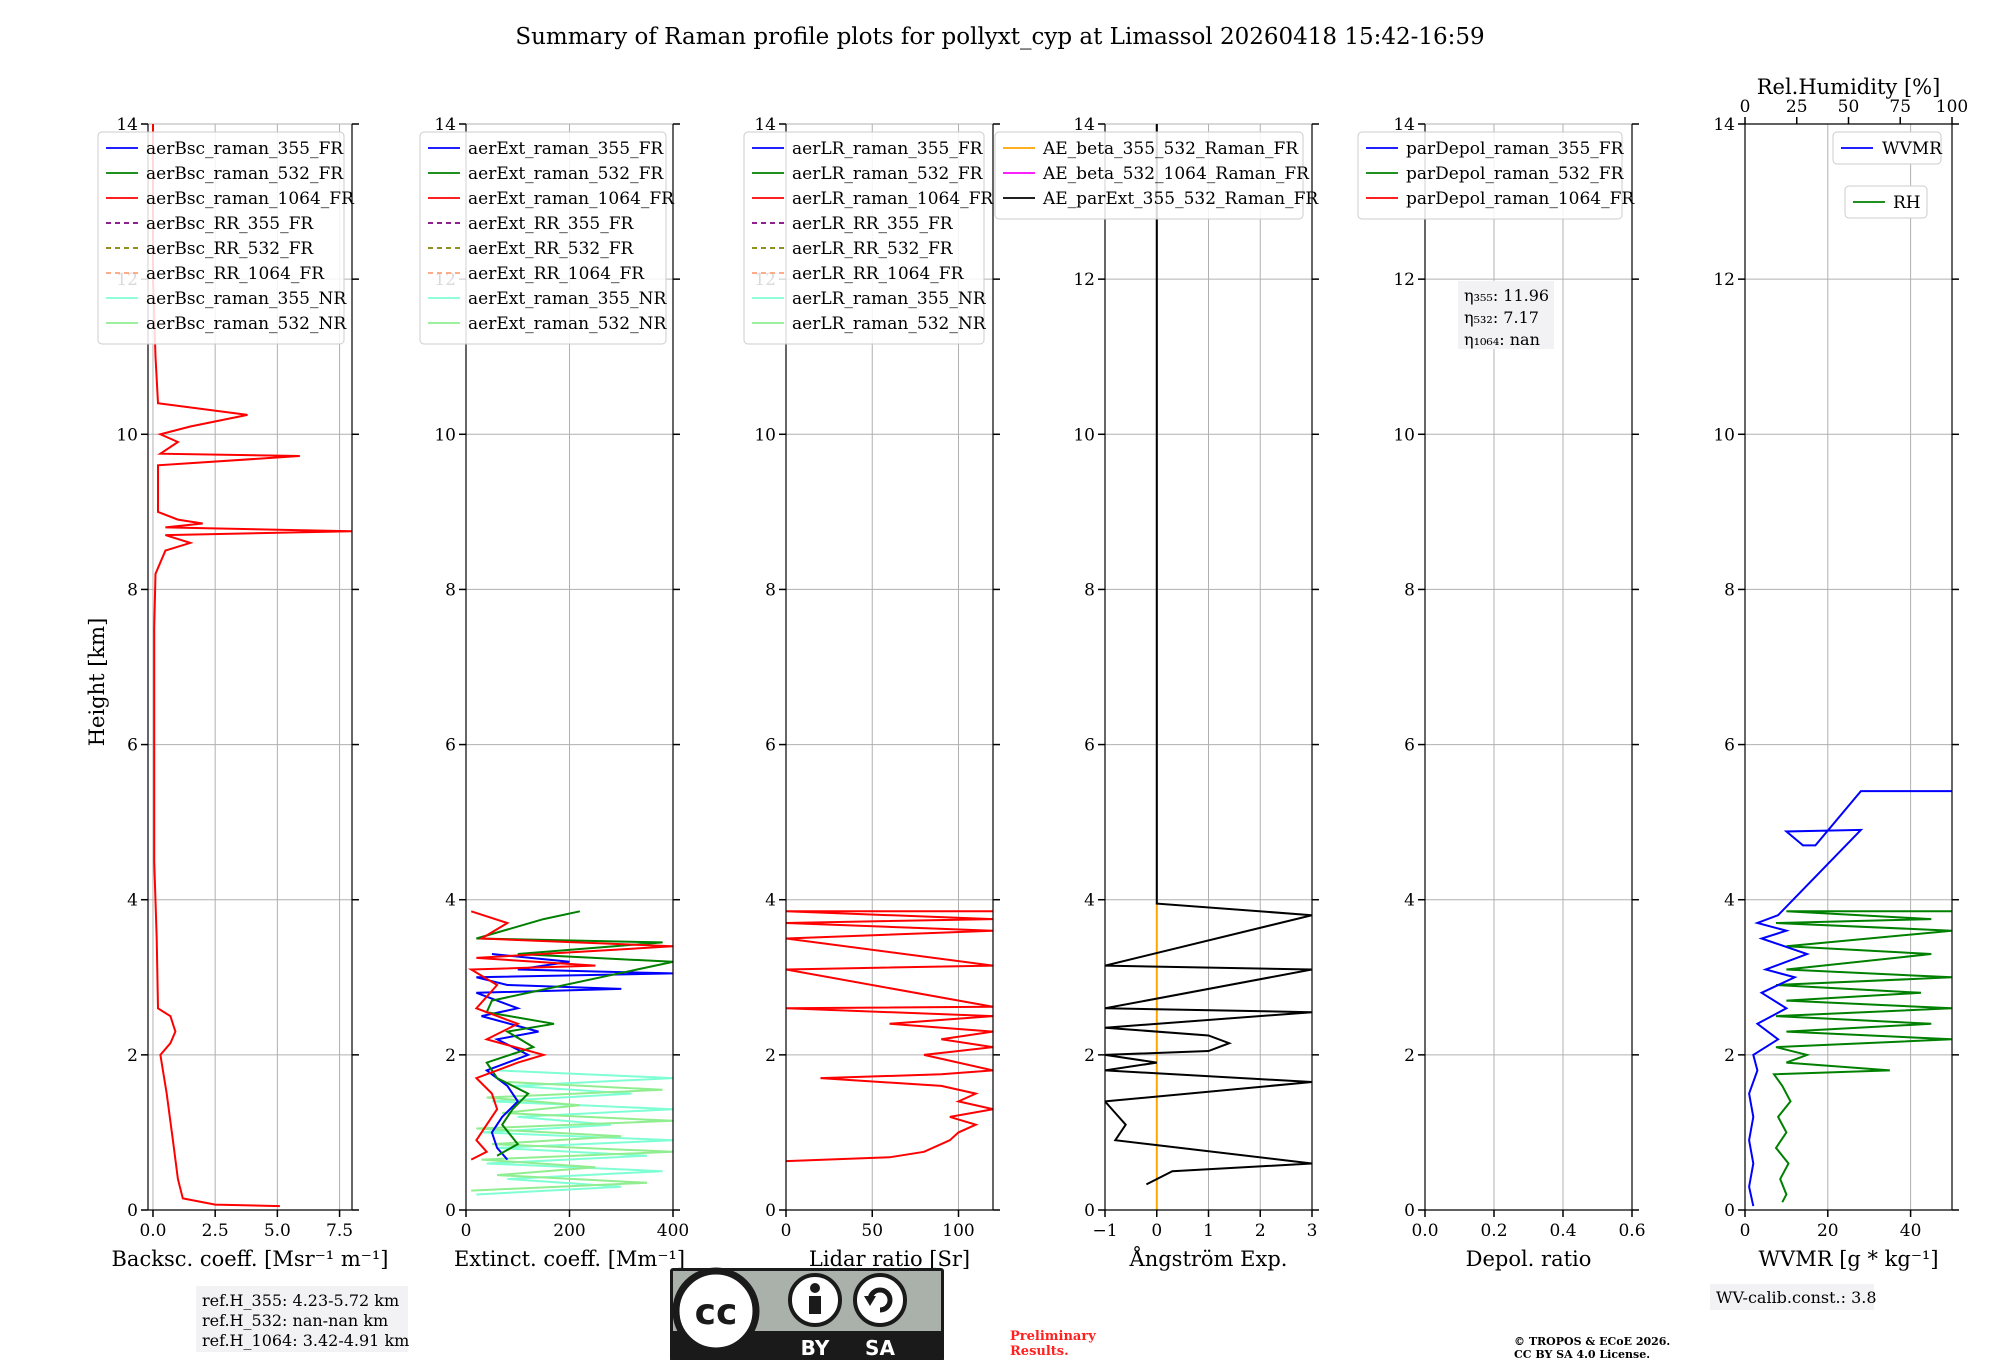  Describe the element at coordinates (888, 149) in the screenshot. I see `legend-entry: aerLR_raman_355_FR` at that location.